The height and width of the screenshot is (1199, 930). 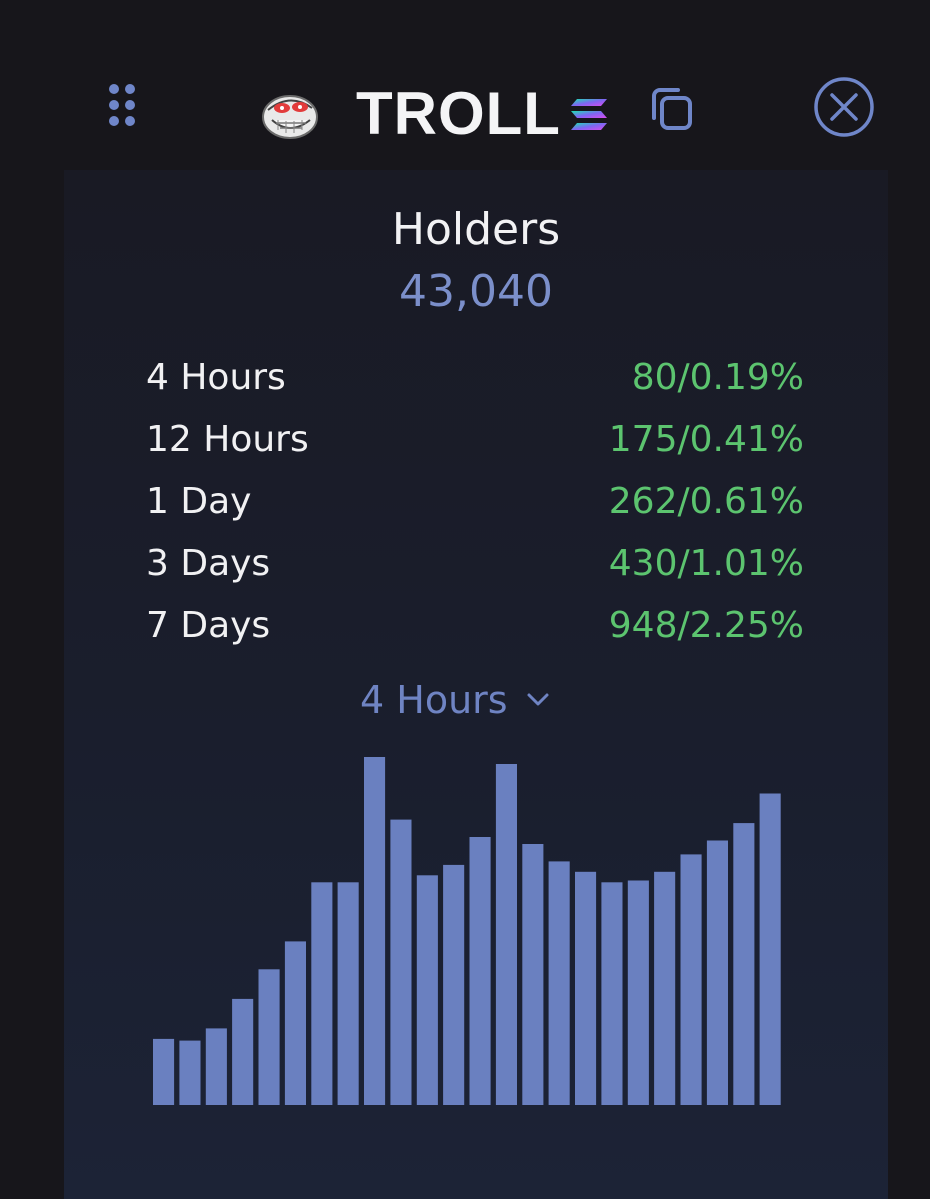 I want to click on holders-count: 43,040, so click(x=476, y=291).